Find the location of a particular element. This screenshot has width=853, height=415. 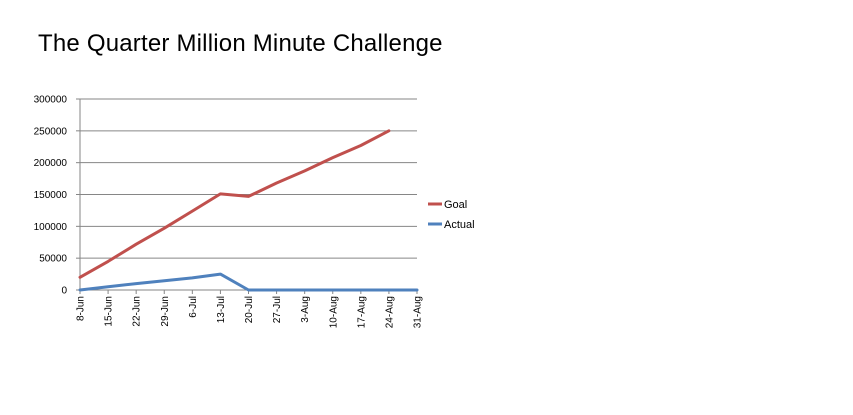

x-tick-label: 22-Jun is located at coordinates (137, 311).